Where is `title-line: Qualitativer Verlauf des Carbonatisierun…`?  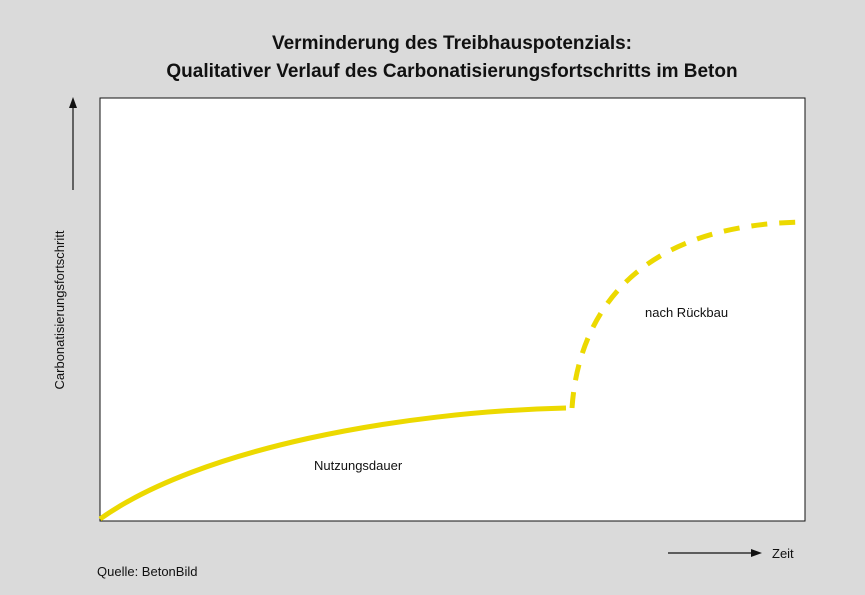 title-line: Qualitativer Verlauf des Carbonatisierun… is located at coordinates (451, 71).